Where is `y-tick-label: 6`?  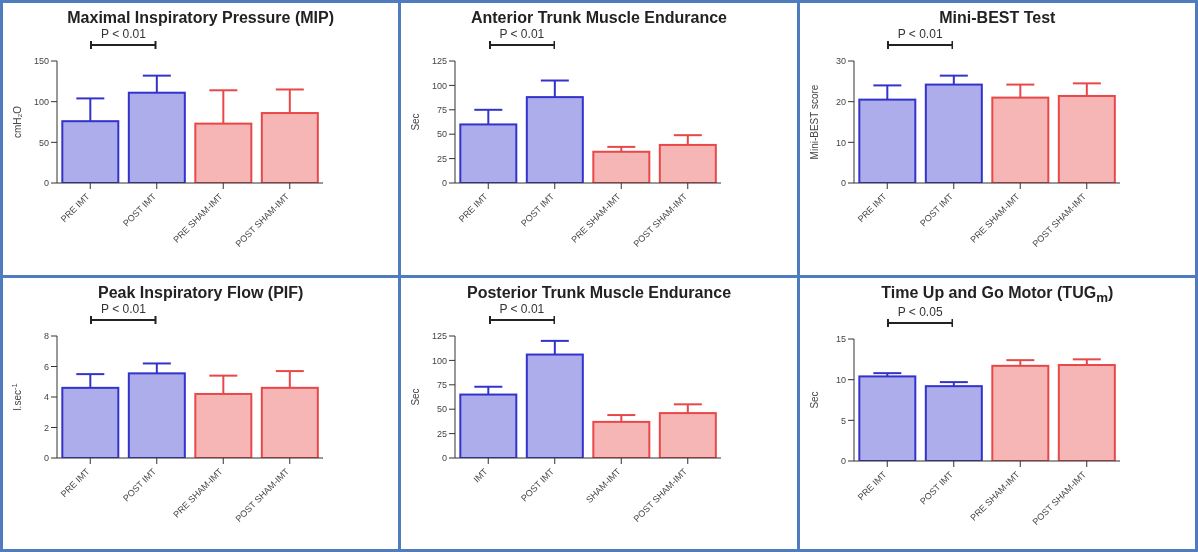 y-tick-label: 6 is located at coordinates (46, 366).